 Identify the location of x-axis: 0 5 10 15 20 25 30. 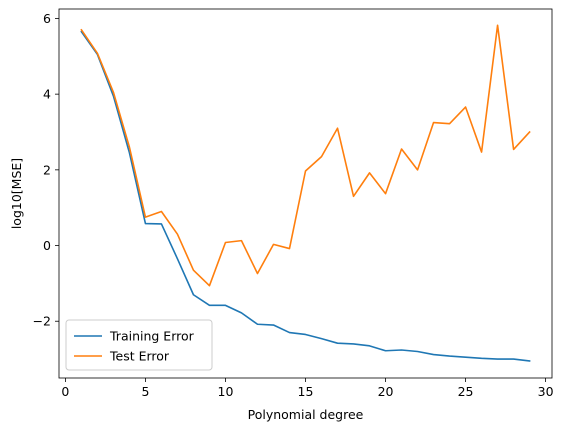
(307, 388).